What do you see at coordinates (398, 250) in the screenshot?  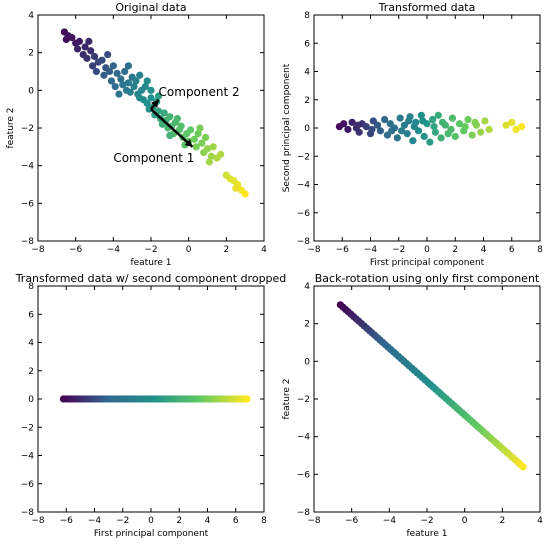 I see `x-tick-label: −2` at bounding box center [398, 250].